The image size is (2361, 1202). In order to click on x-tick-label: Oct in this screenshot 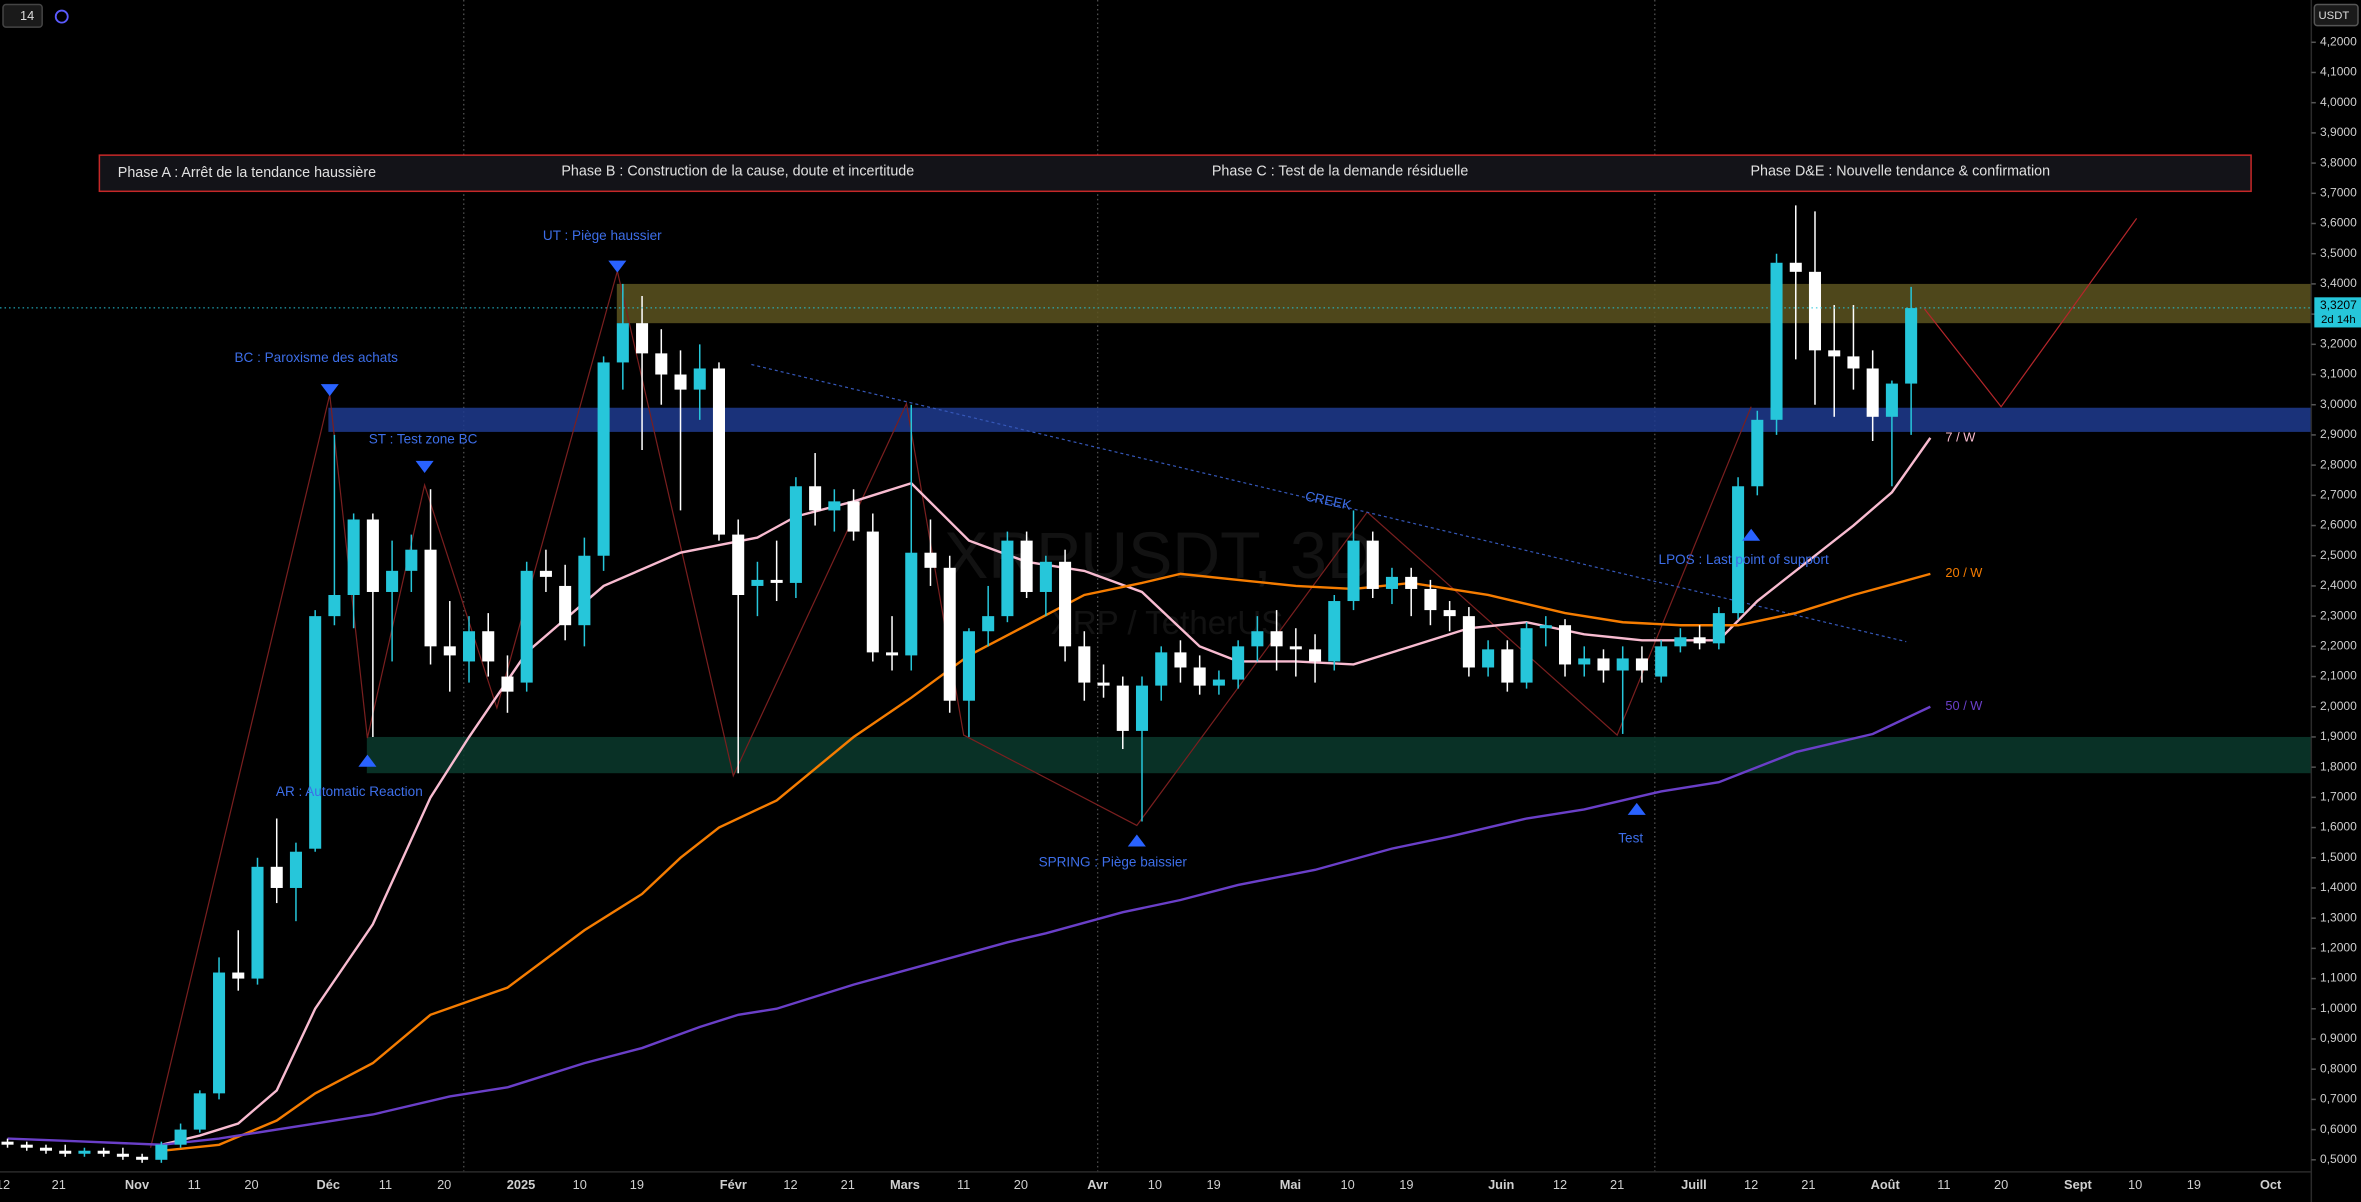, I will do `click(2271, 1184)`.